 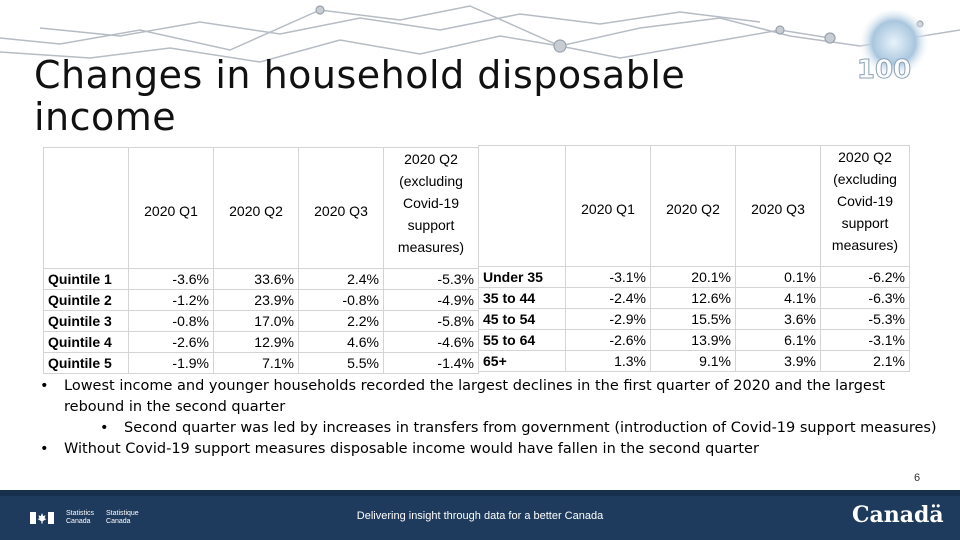 What do you see at coordinates (917, 478) in the screenshot?
I see `page-number: 6` at bounding box center [917, 478].